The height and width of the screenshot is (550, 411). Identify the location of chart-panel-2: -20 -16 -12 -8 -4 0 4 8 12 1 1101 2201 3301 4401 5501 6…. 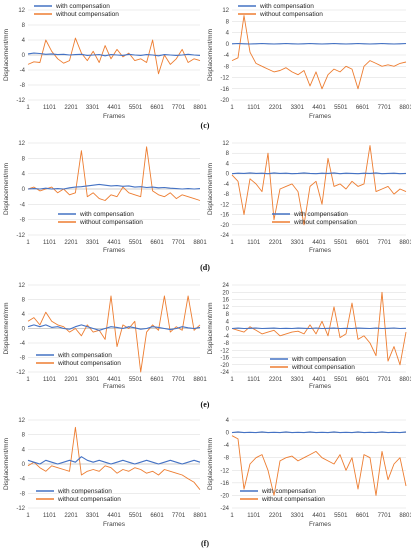
(309, 61).